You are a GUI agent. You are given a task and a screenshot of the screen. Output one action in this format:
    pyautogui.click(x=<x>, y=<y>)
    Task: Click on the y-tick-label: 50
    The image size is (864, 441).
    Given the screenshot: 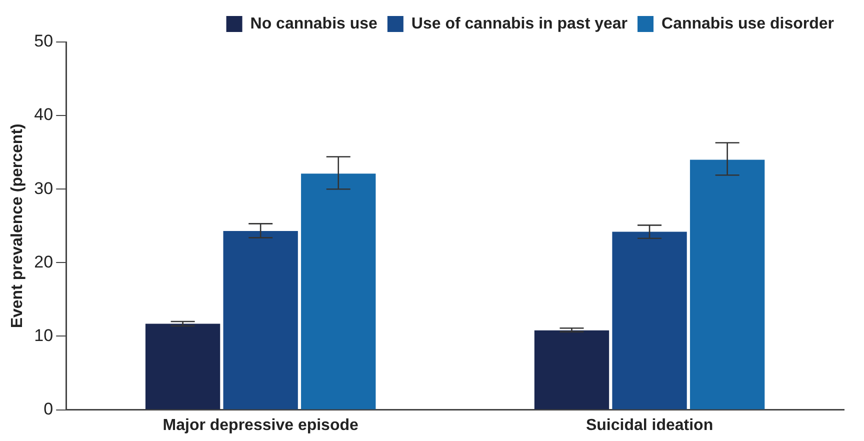 What is the action you would take?
    pyautogui.click(x=44, y=41)
    